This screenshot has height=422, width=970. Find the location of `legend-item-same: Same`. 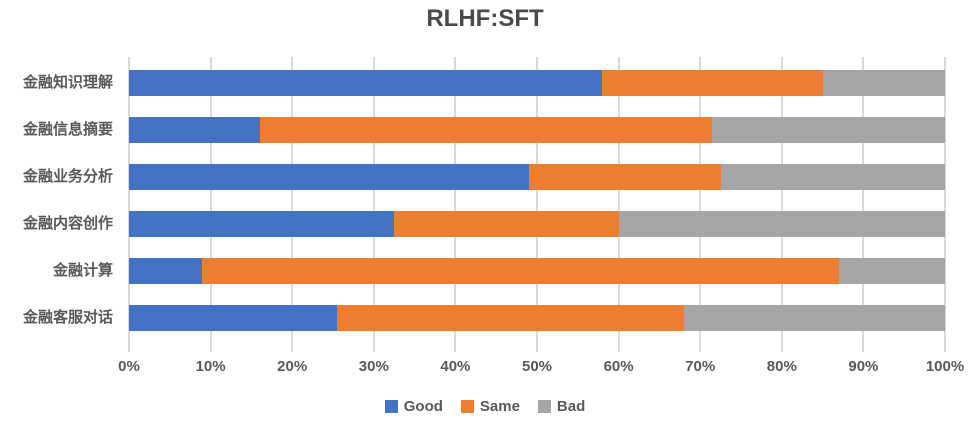

legend-item-same: Same is located at coordinates (490, 406).